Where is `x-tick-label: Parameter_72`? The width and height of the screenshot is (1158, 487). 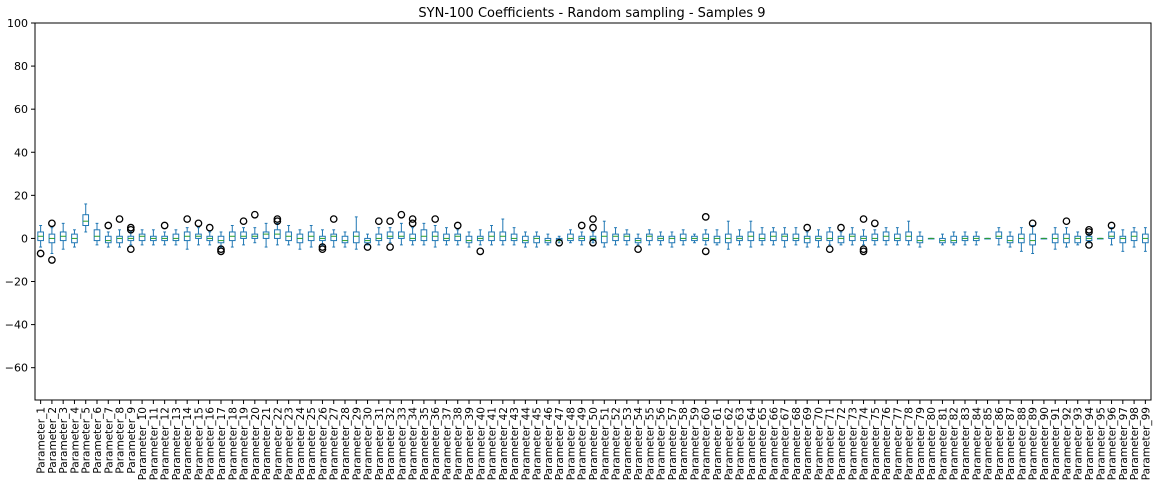 x-tick-label: Parameter_72 is located at coordinates (842, 443).